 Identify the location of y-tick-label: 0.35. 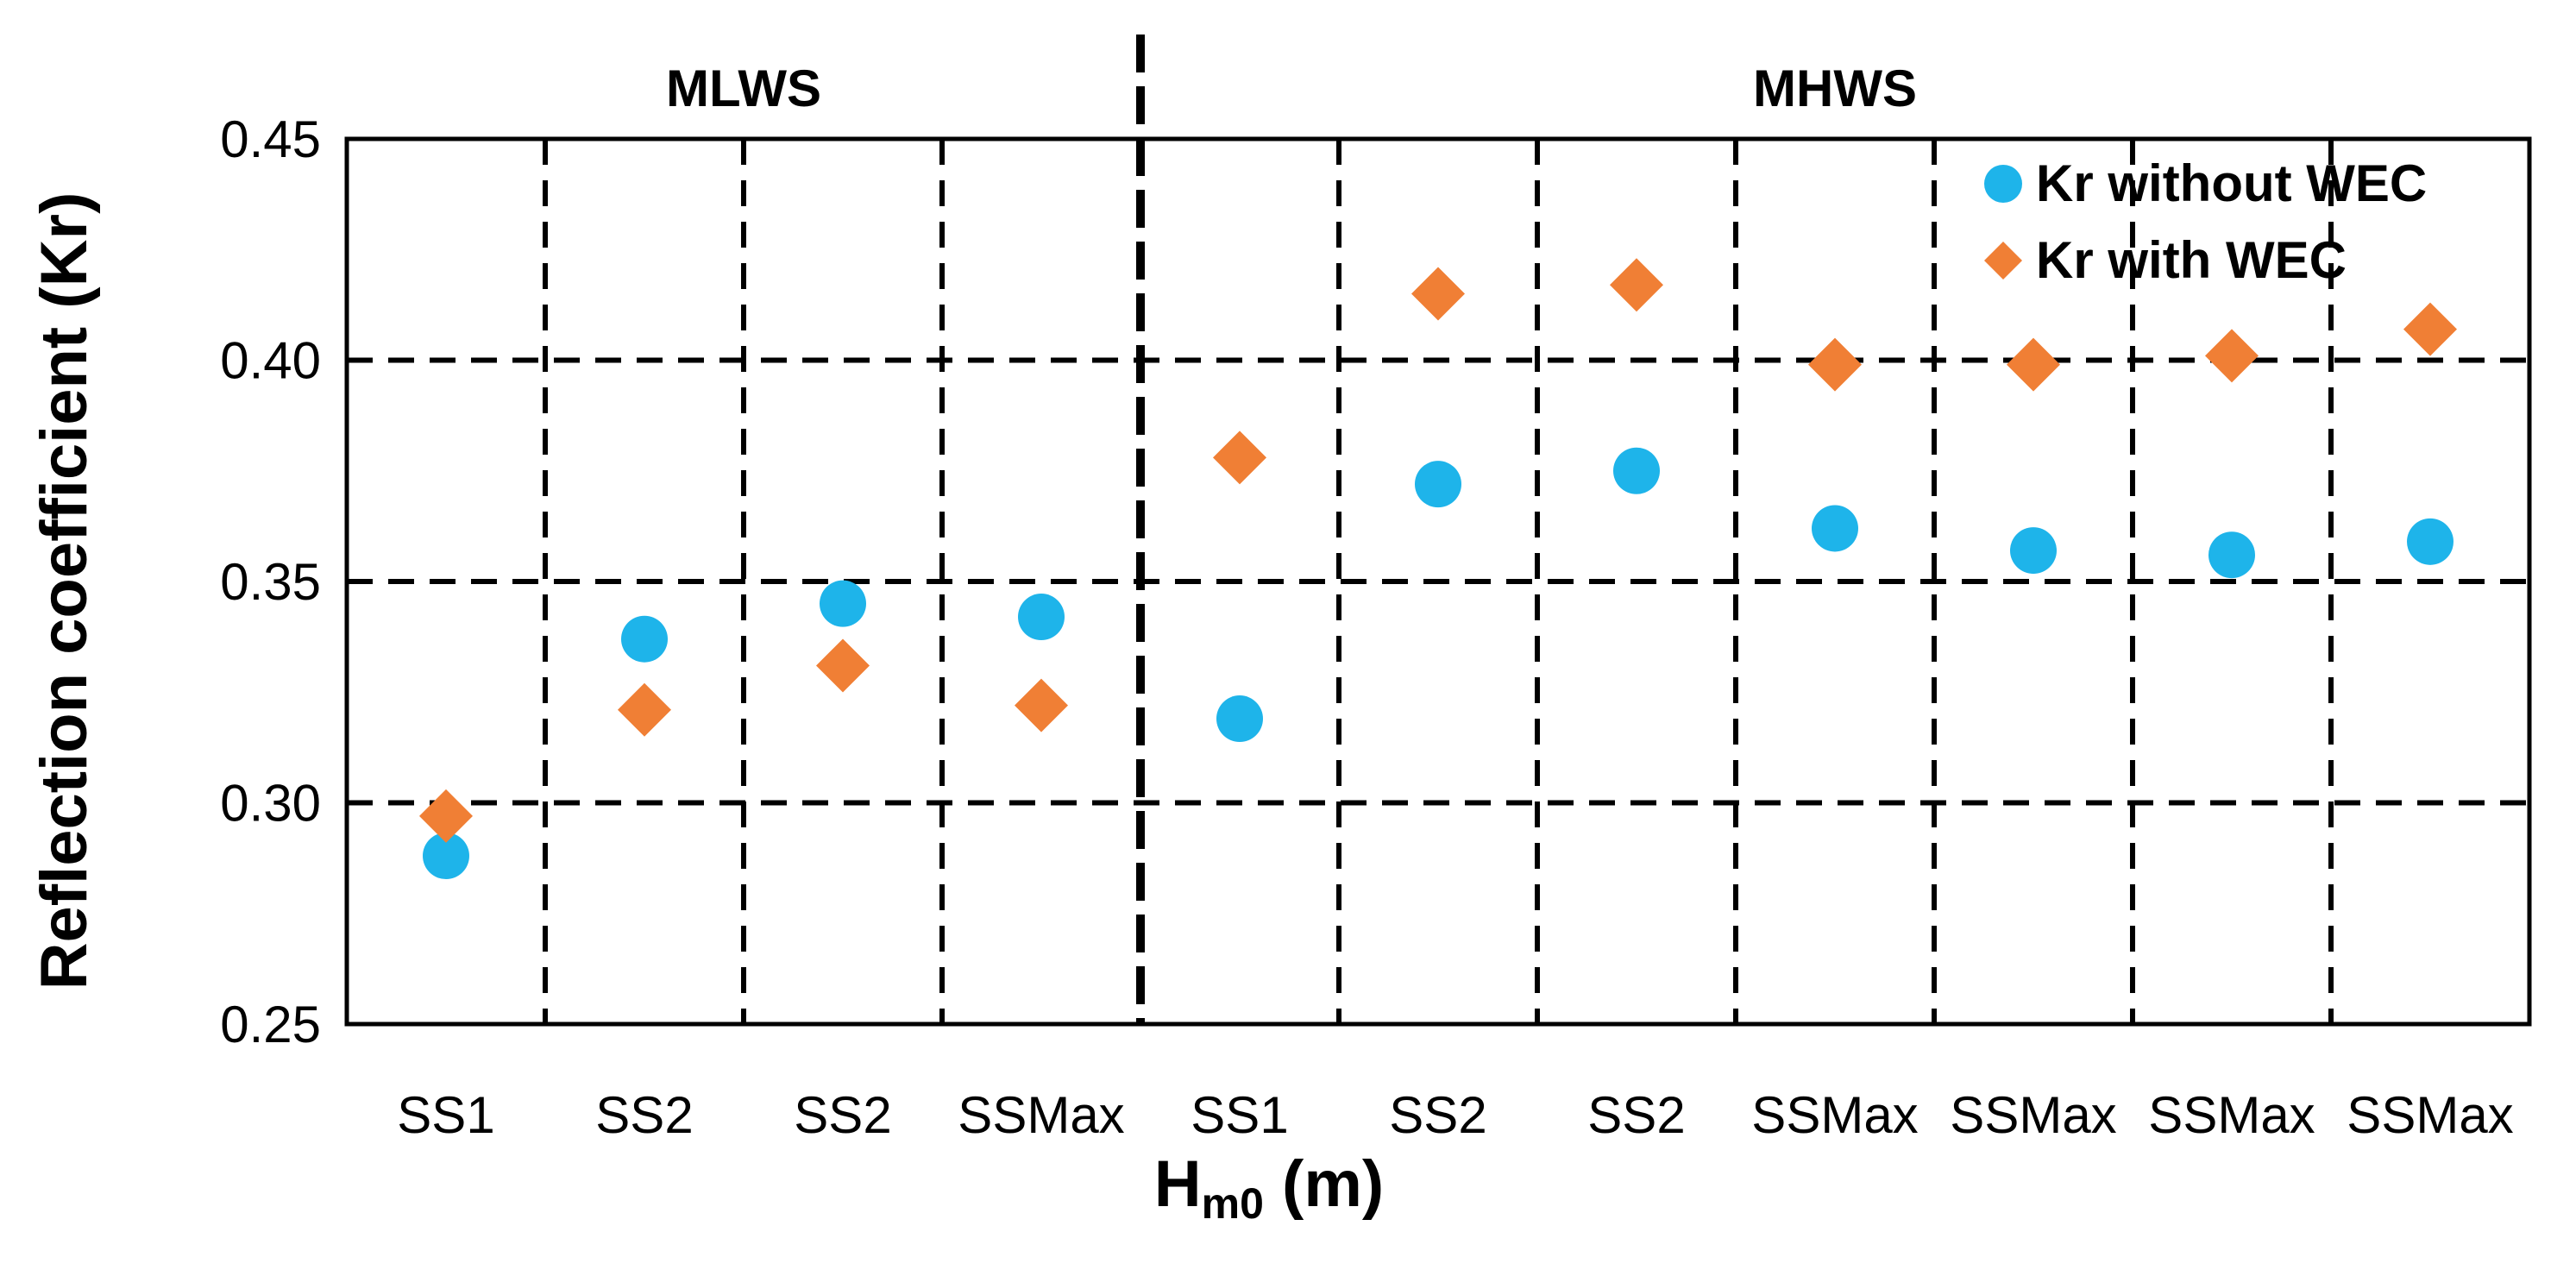
(270, 582).